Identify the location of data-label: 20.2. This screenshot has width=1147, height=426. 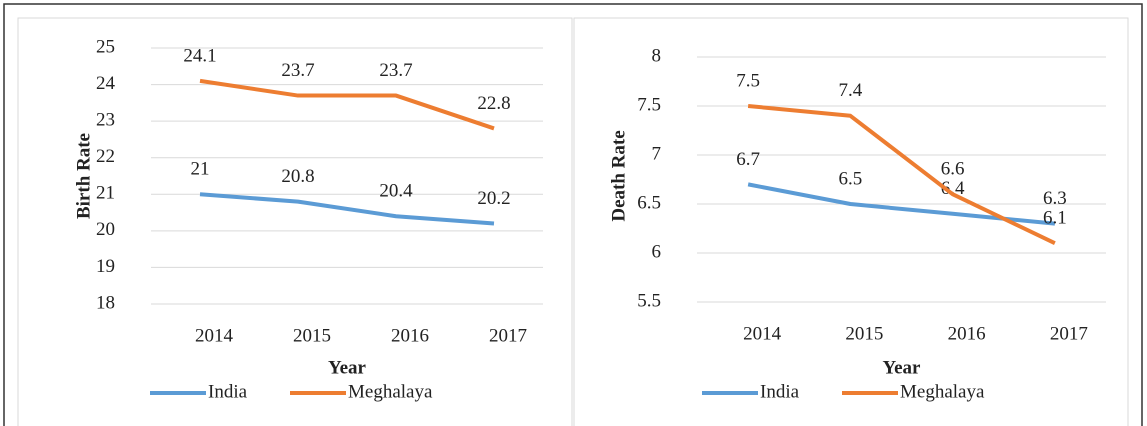
(493, 198).